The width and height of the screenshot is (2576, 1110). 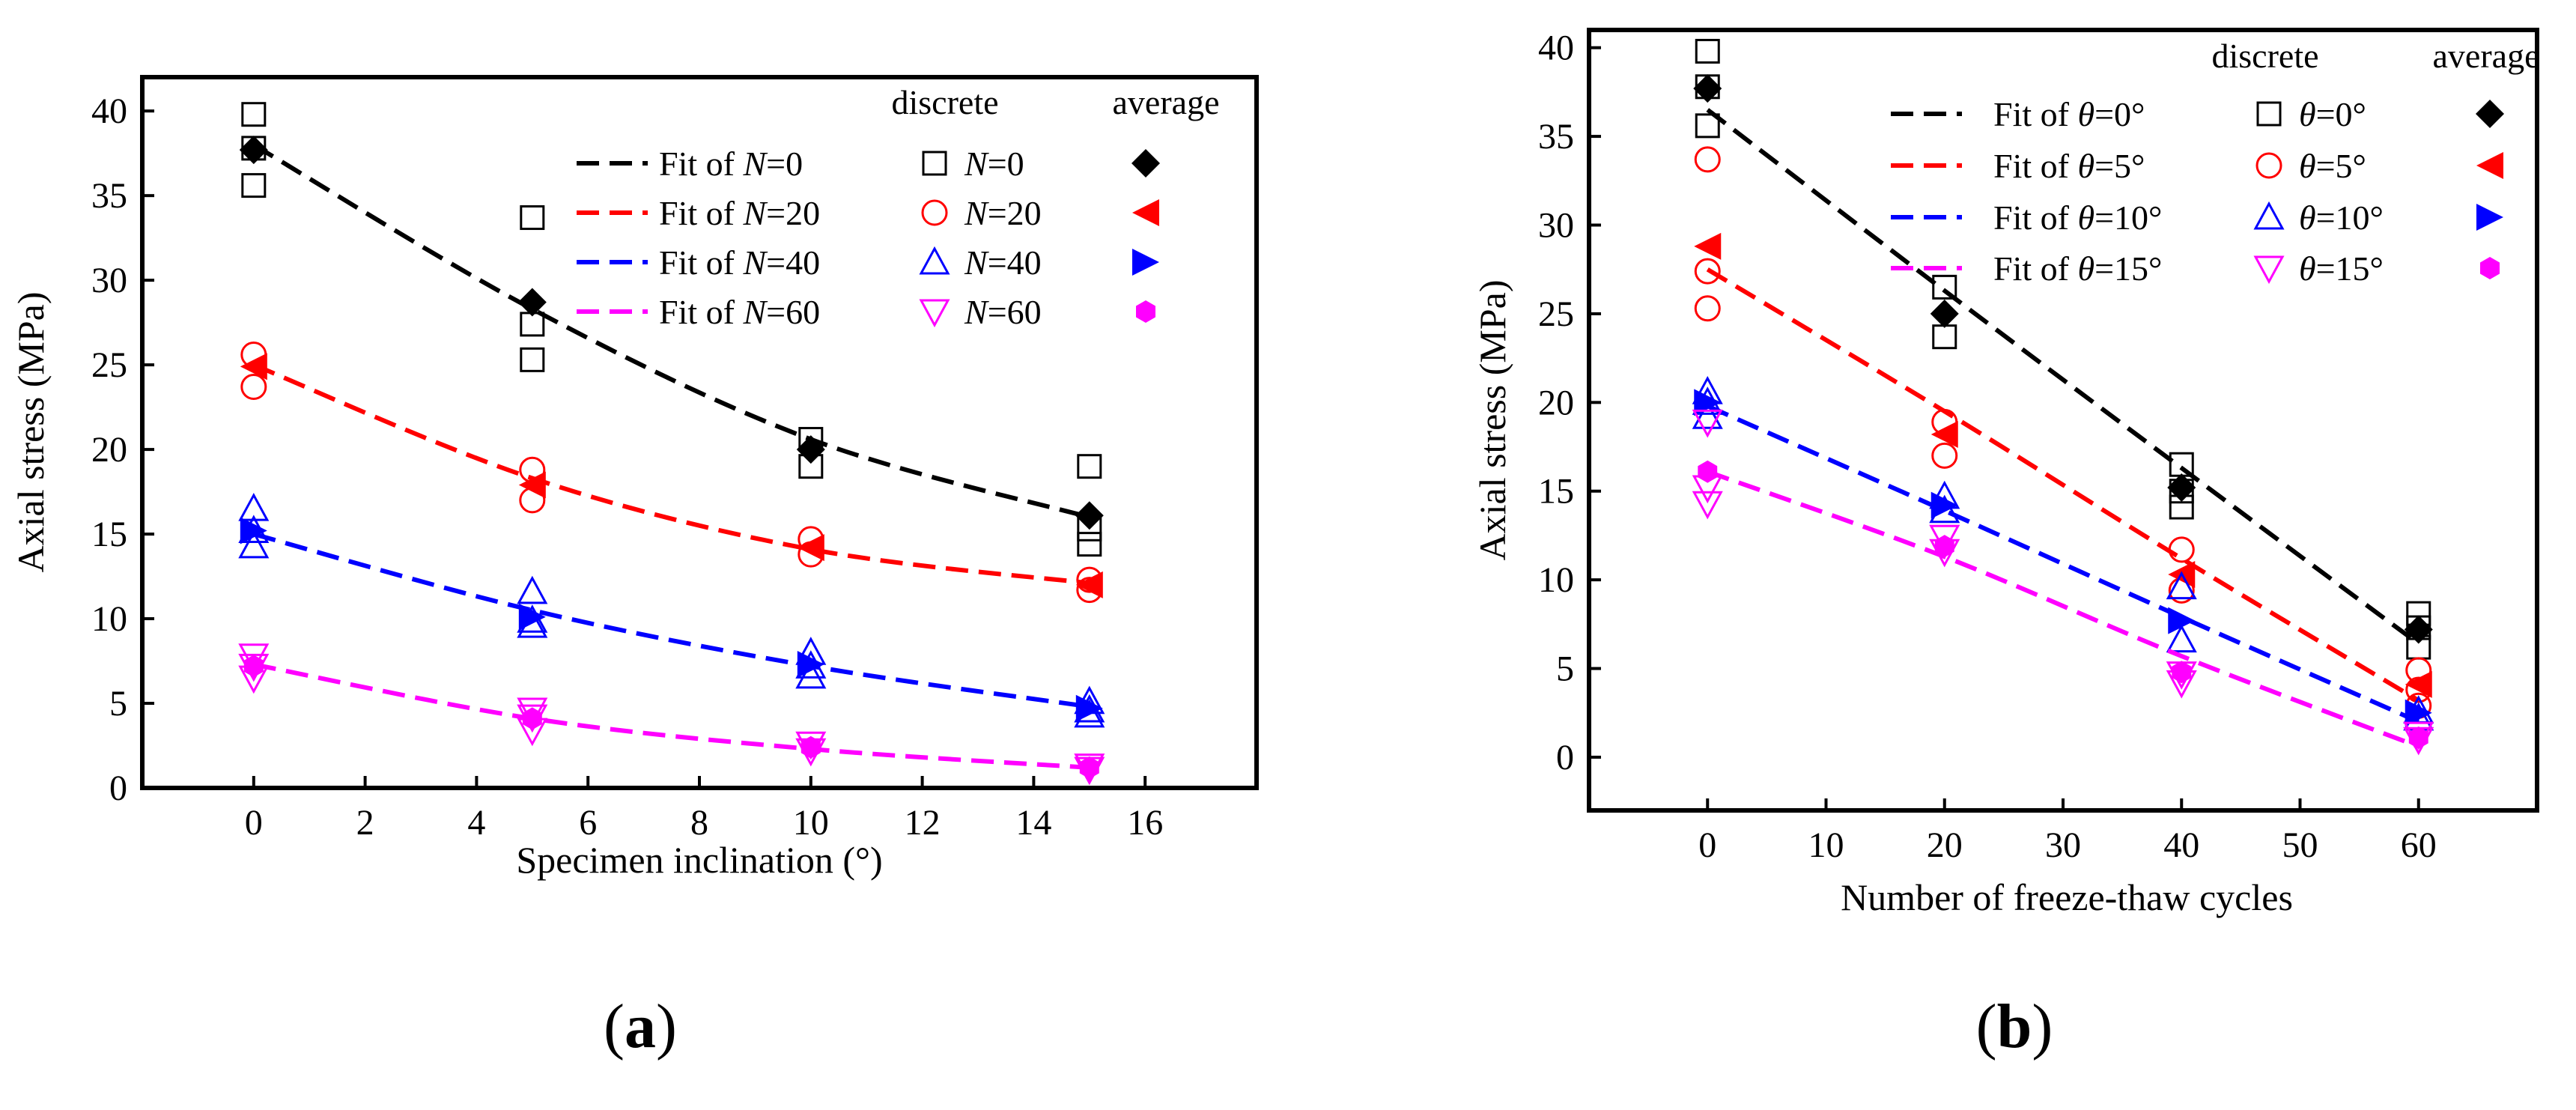 I want to click on legend-fit-label: Fit of θ=10°, so click(x=2077, y=217).